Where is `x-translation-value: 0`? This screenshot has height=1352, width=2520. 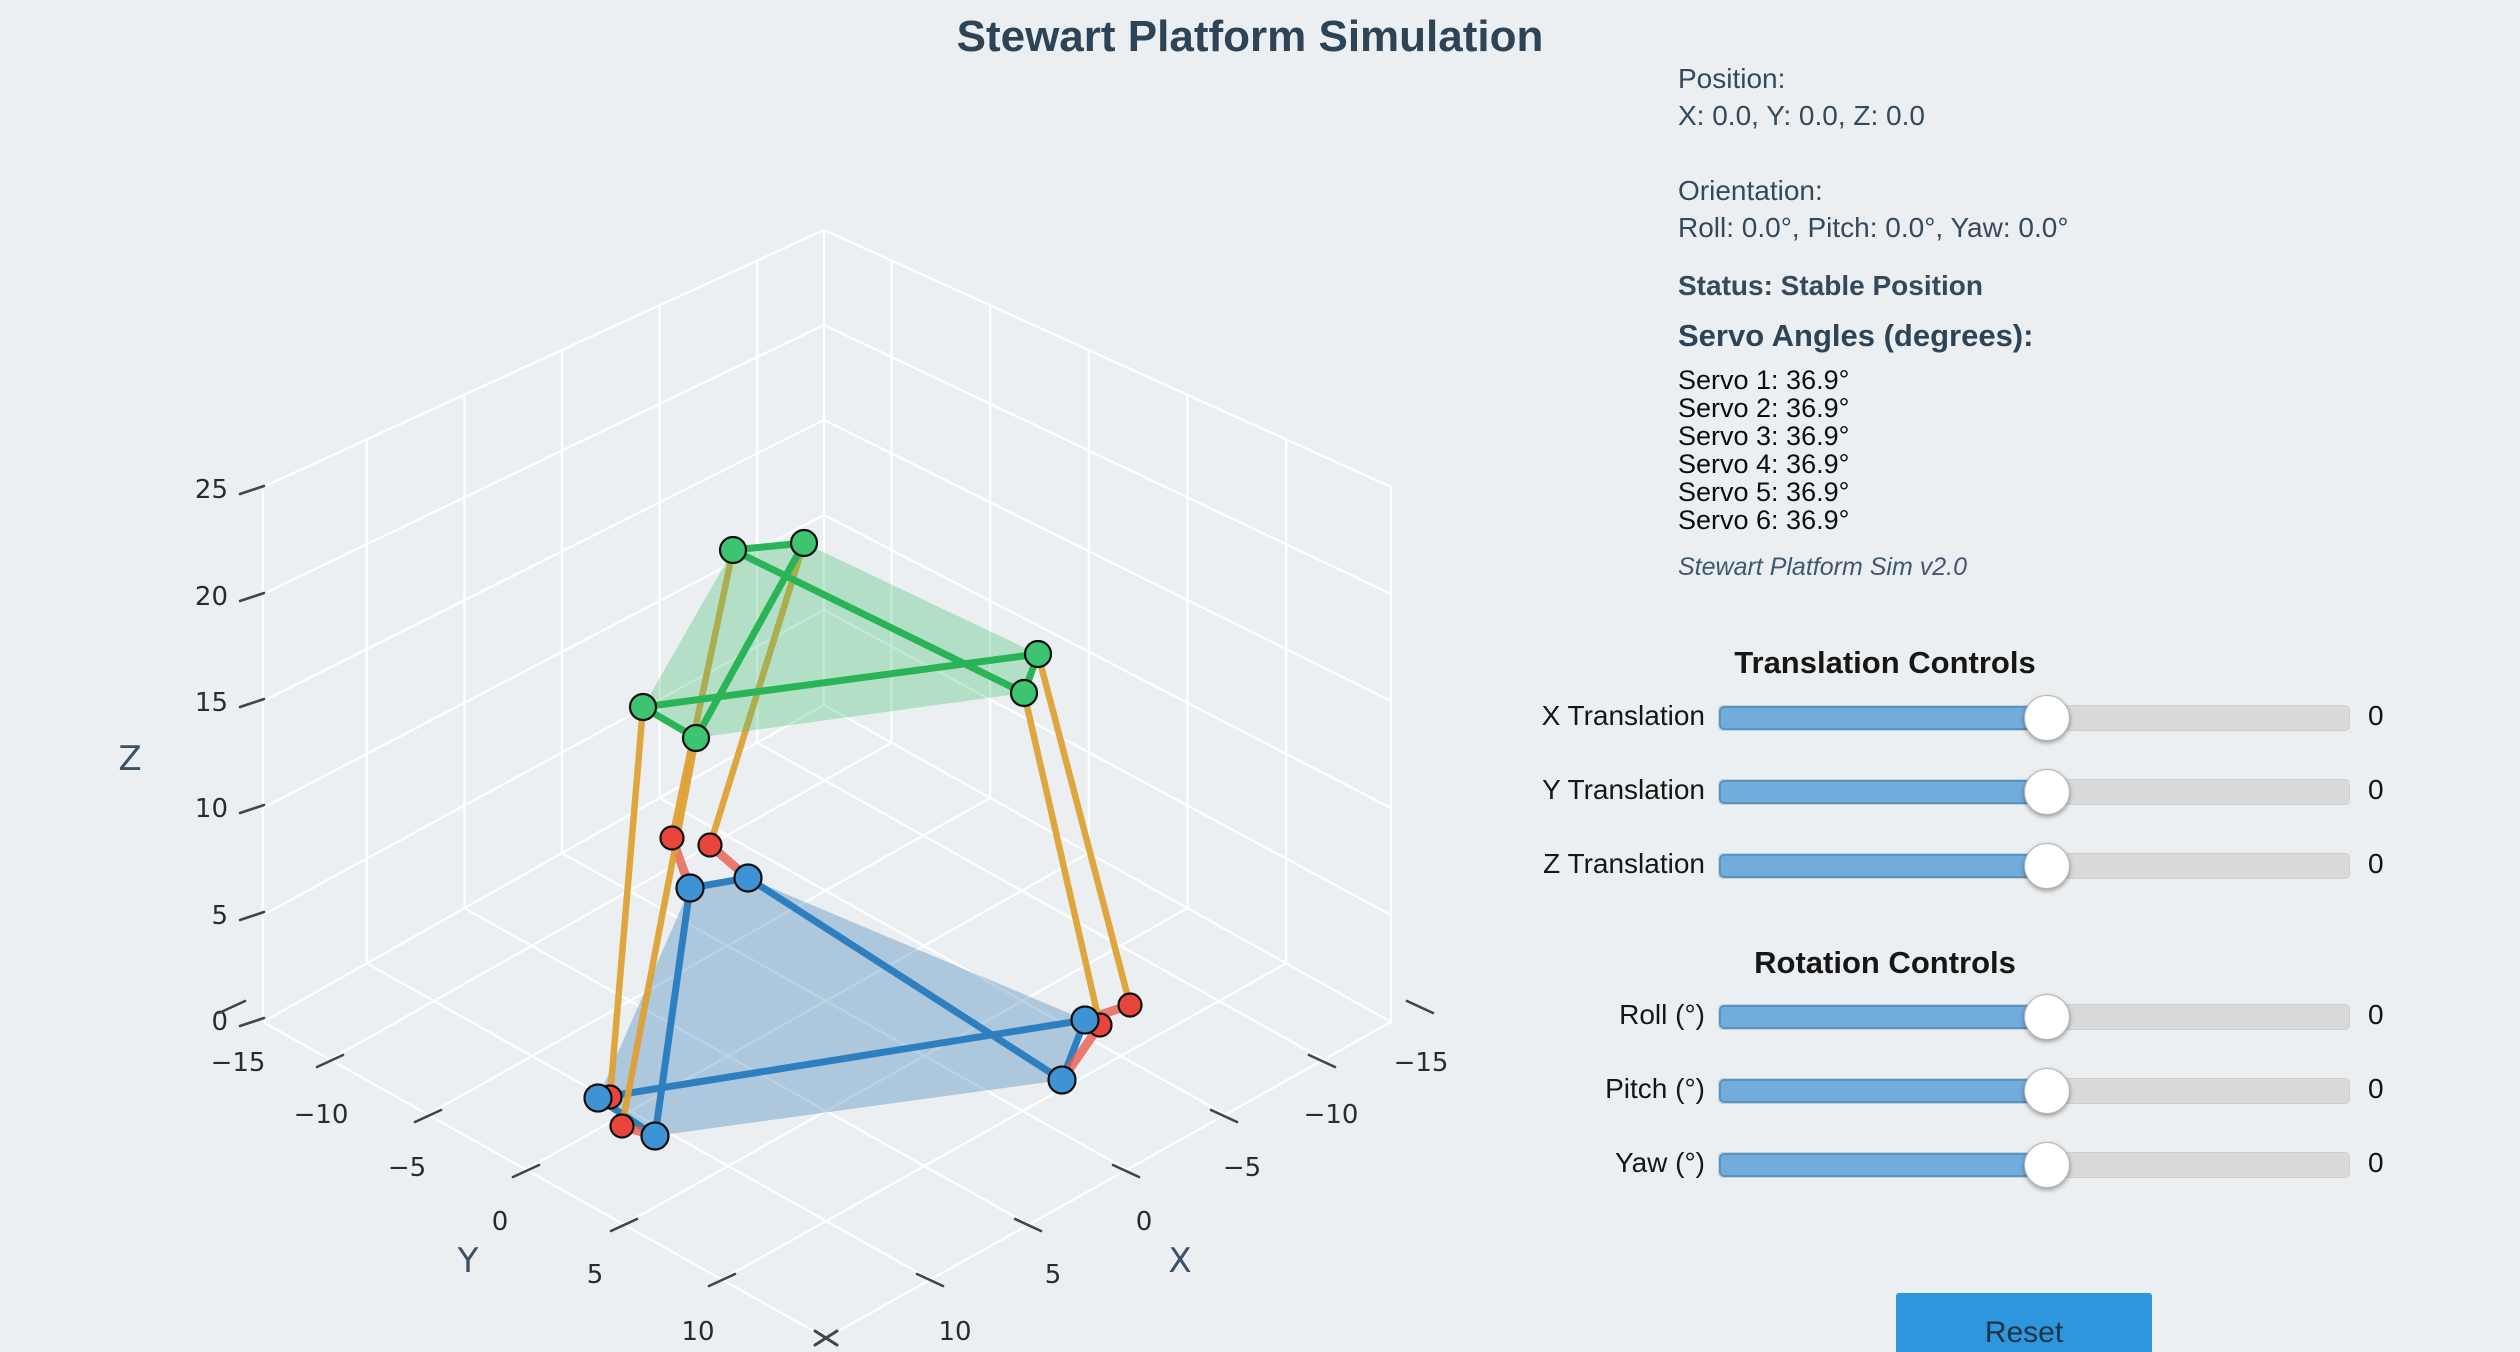 x-translation-value: 0 is located at coordinates (2376, 715).